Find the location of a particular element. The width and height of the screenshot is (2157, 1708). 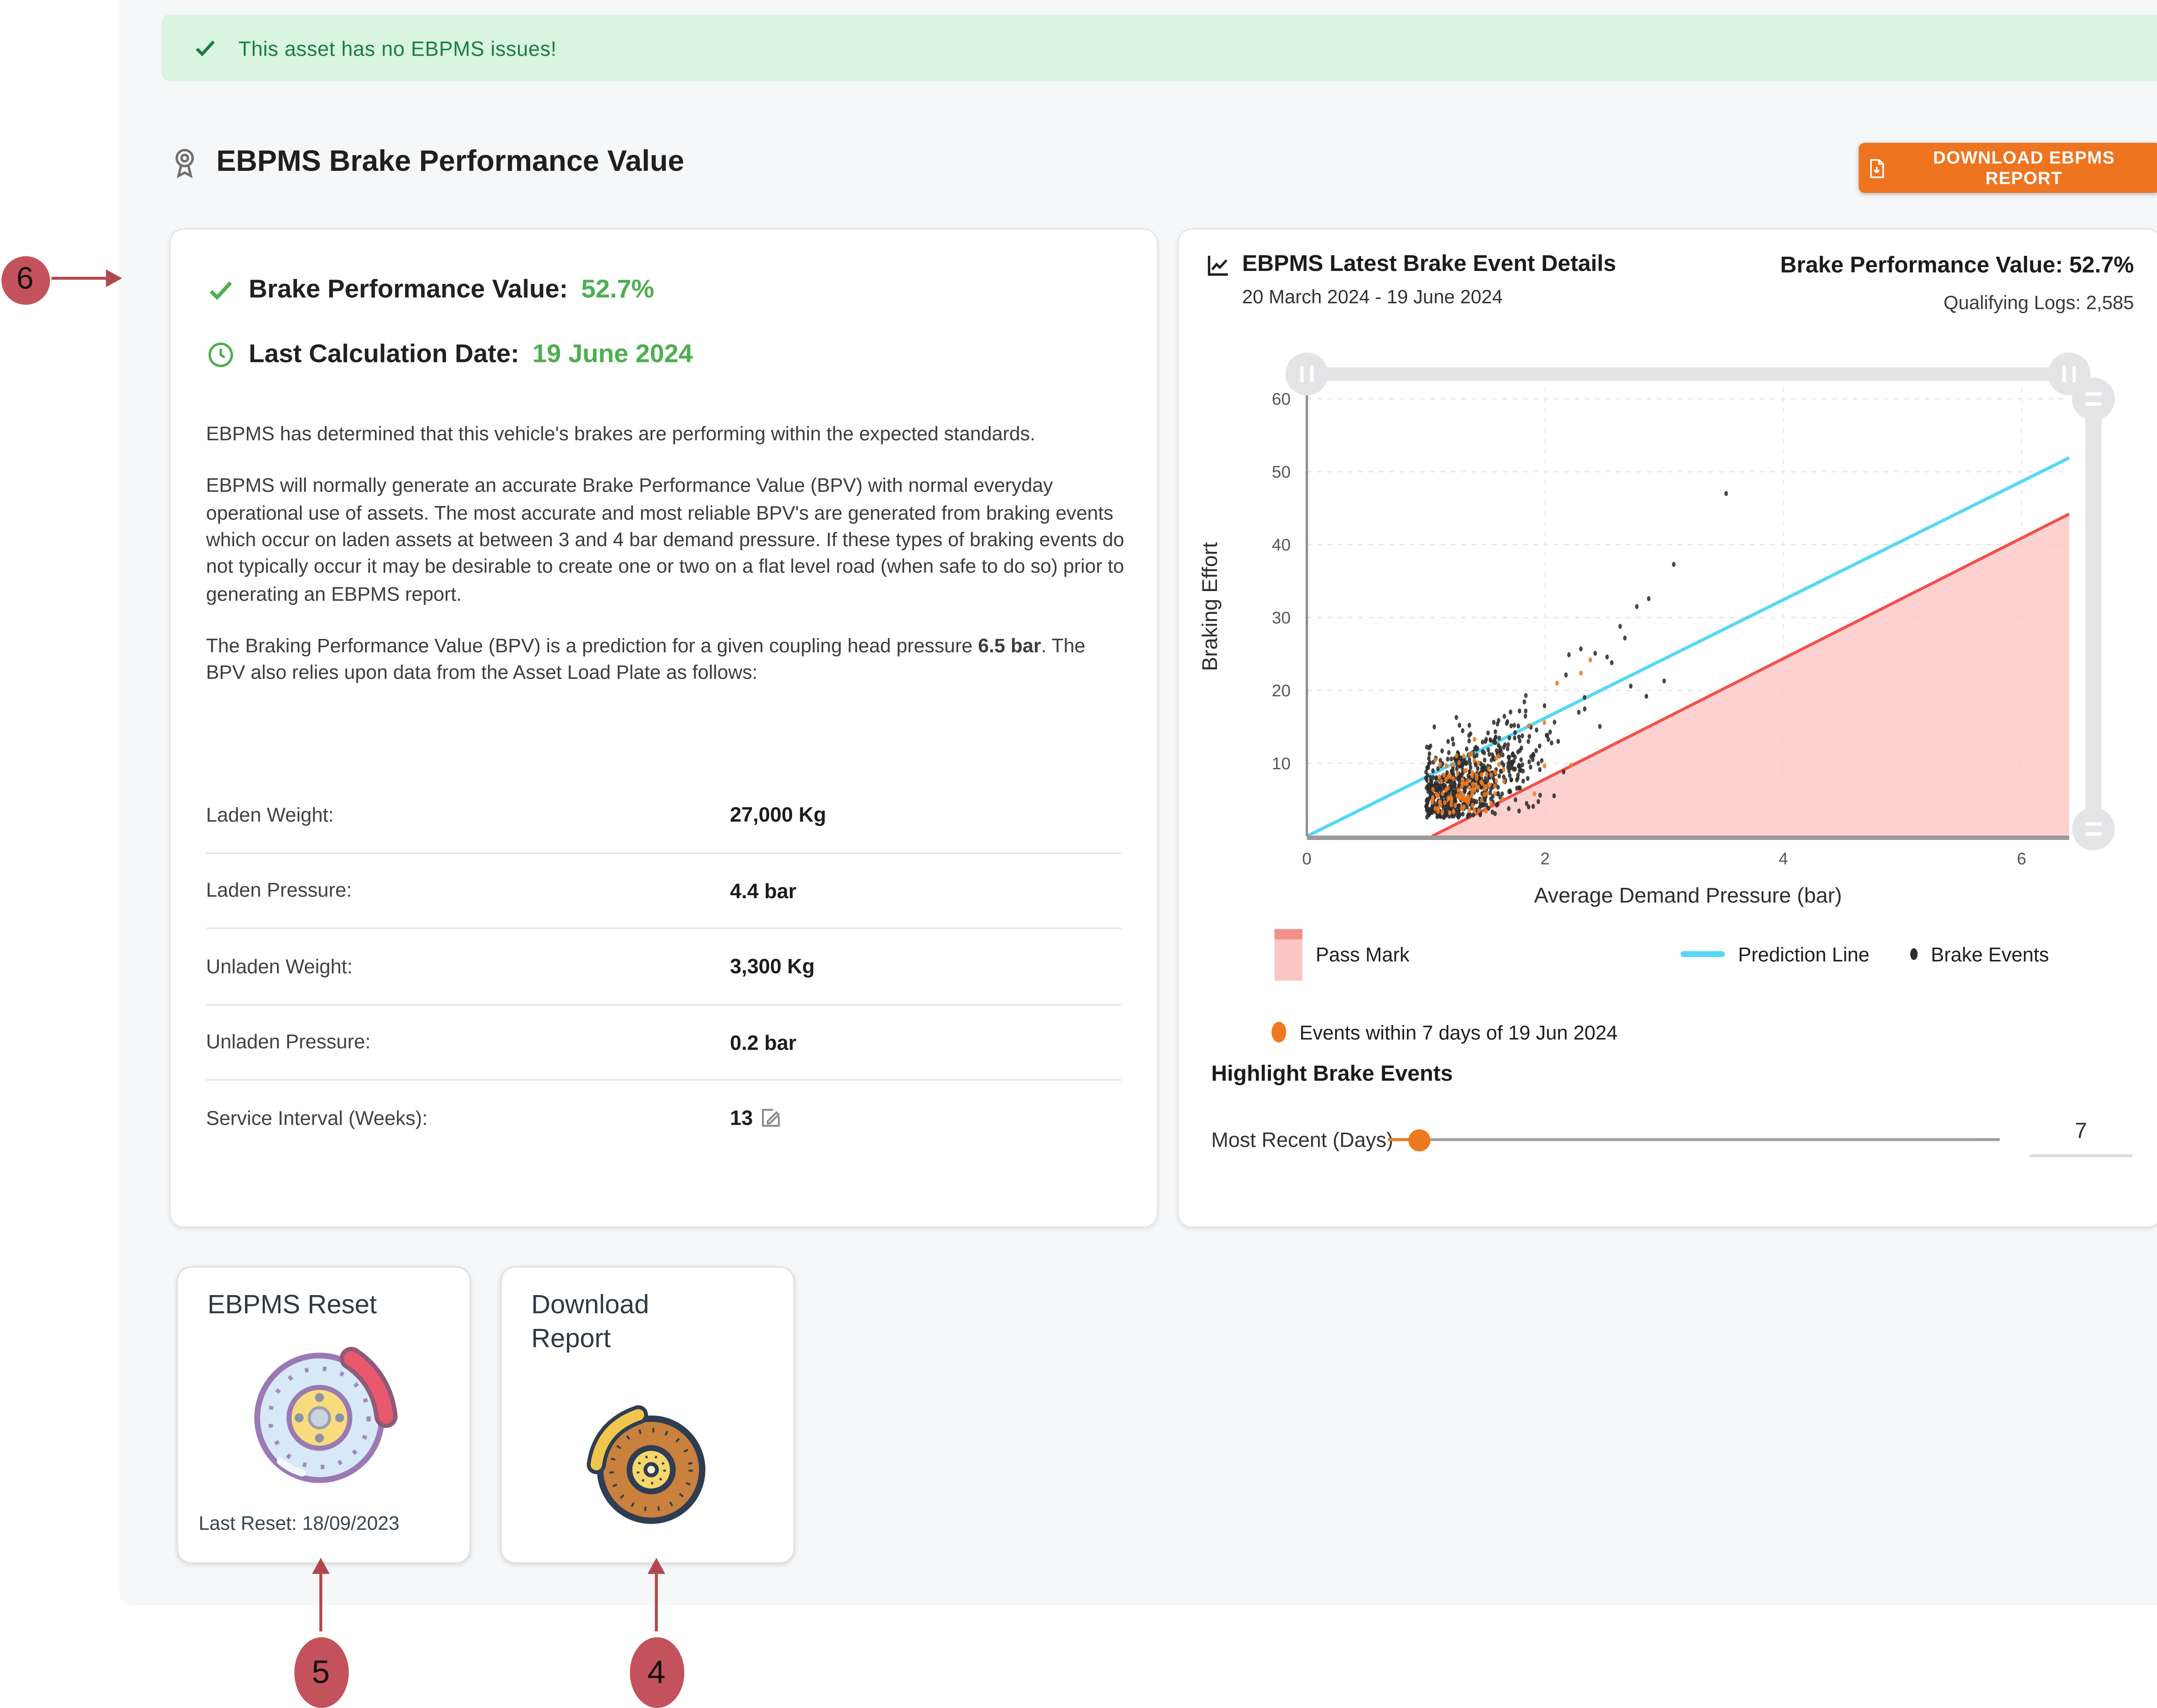

row-label: Unladen Weight: is located at coordinates (279, 967).